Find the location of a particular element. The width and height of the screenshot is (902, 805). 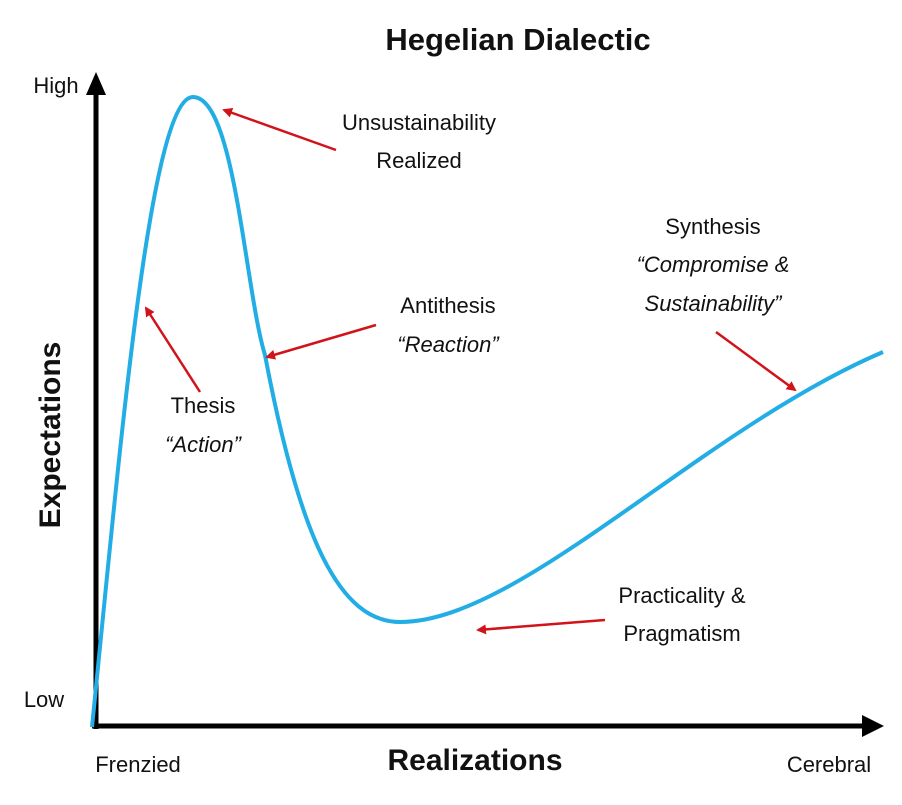

annotation: Pragmatism is located at coordinates (681, 633).